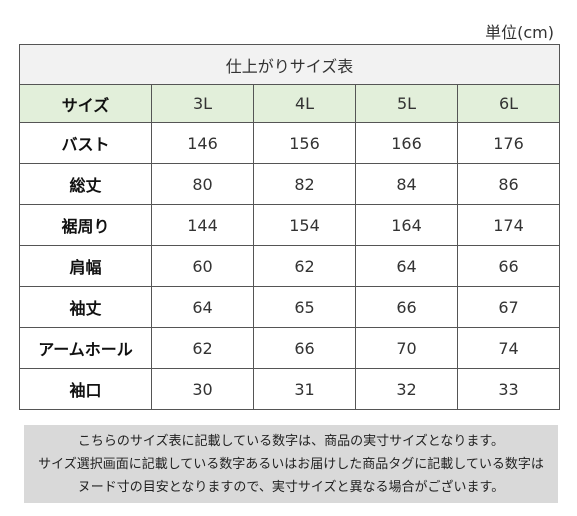  I want to click on size-header-cell: 3L, so click(202, 103).